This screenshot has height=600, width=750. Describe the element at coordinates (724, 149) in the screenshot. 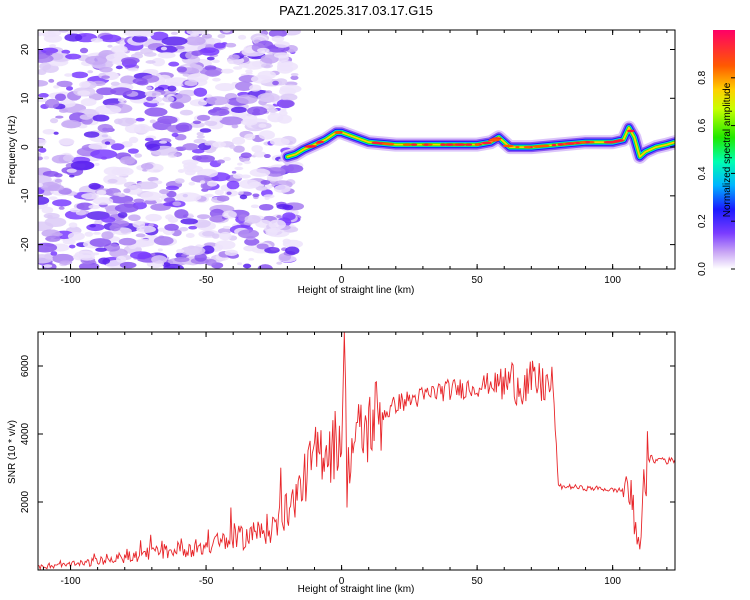

I see `colorbar-gradient` at that location.